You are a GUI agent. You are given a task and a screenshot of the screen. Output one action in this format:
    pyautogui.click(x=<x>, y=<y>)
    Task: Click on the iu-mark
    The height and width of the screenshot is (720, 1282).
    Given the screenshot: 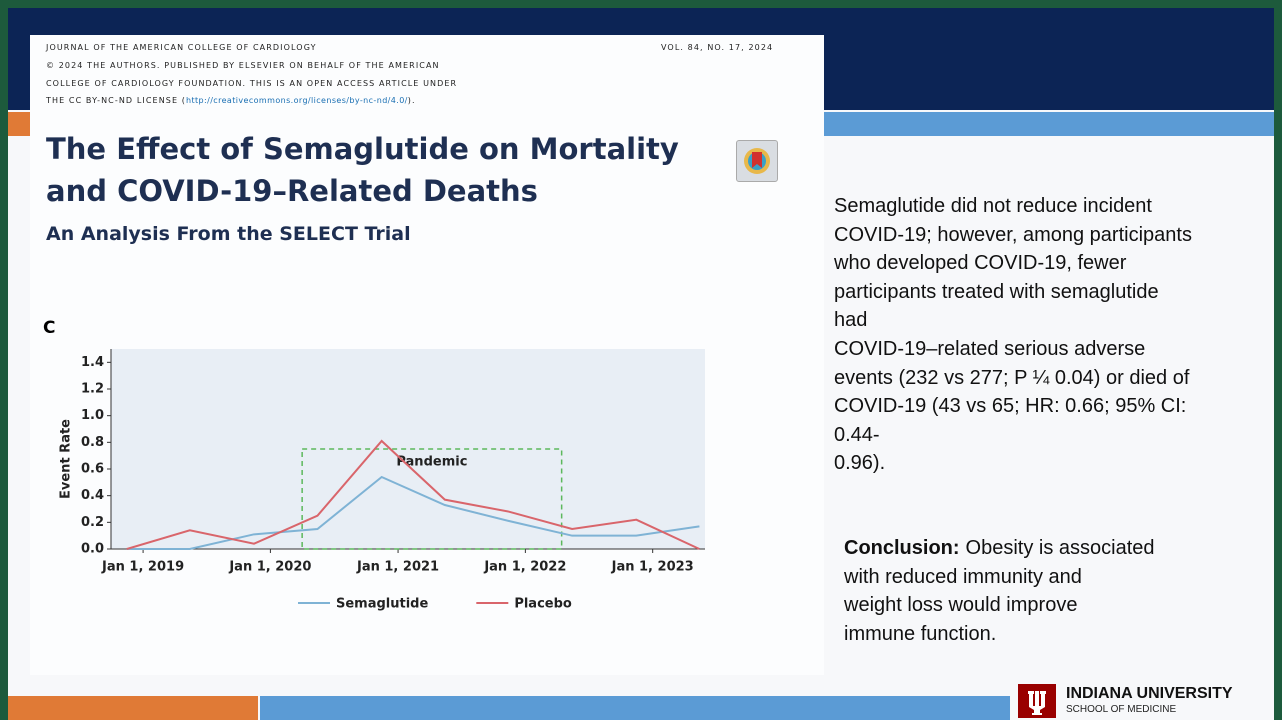 What is the action you would take?
    pyautogui.click(x=1037, y=701)
    